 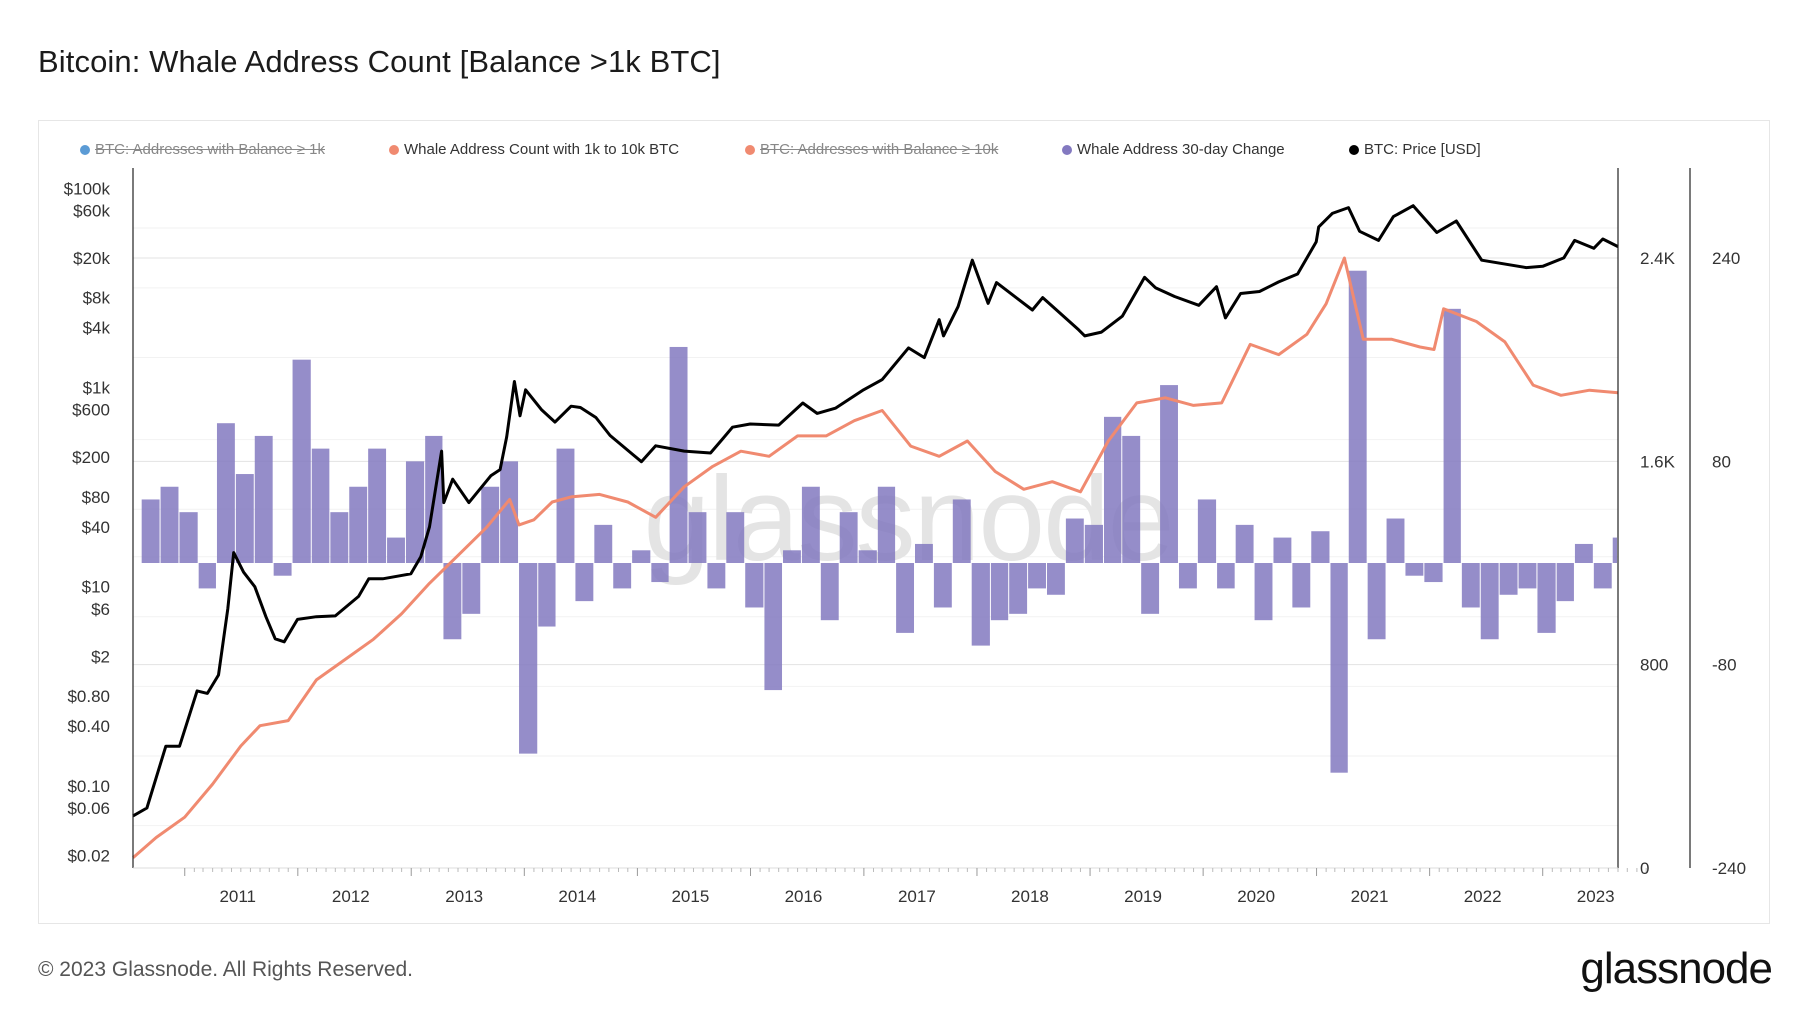 What do you see at coordinates (464, 896) in the screenshot?
I see `x-tick-label: 2013` at bounding box center [464, 896].